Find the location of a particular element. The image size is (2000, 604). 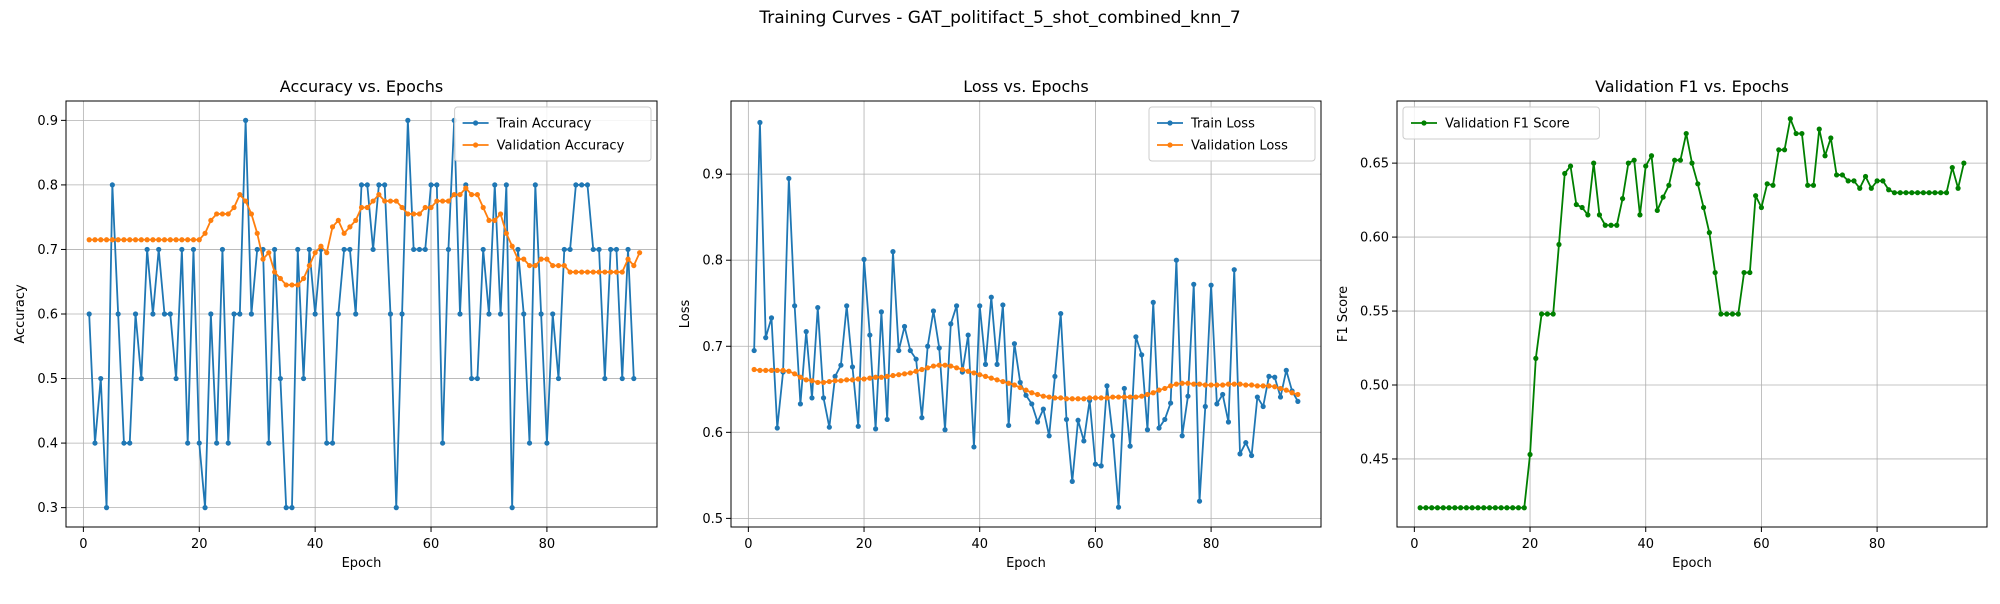

legend-label: Train Loss is located at coordinates (1222, 124).